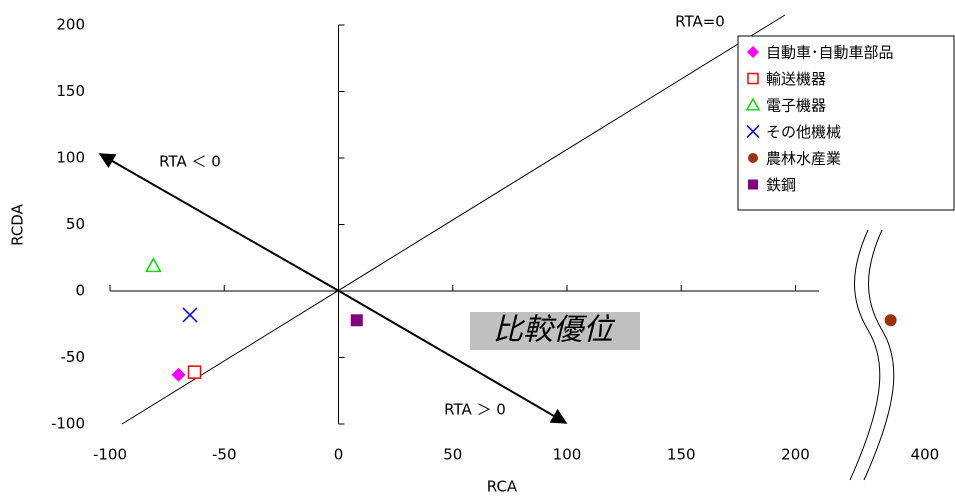 This screenshot has height=496, width=955. What do you see at coordinates (70, 158) in the screenshot?
I see `y-tick-label: 100` at bounding box center [70, 158].